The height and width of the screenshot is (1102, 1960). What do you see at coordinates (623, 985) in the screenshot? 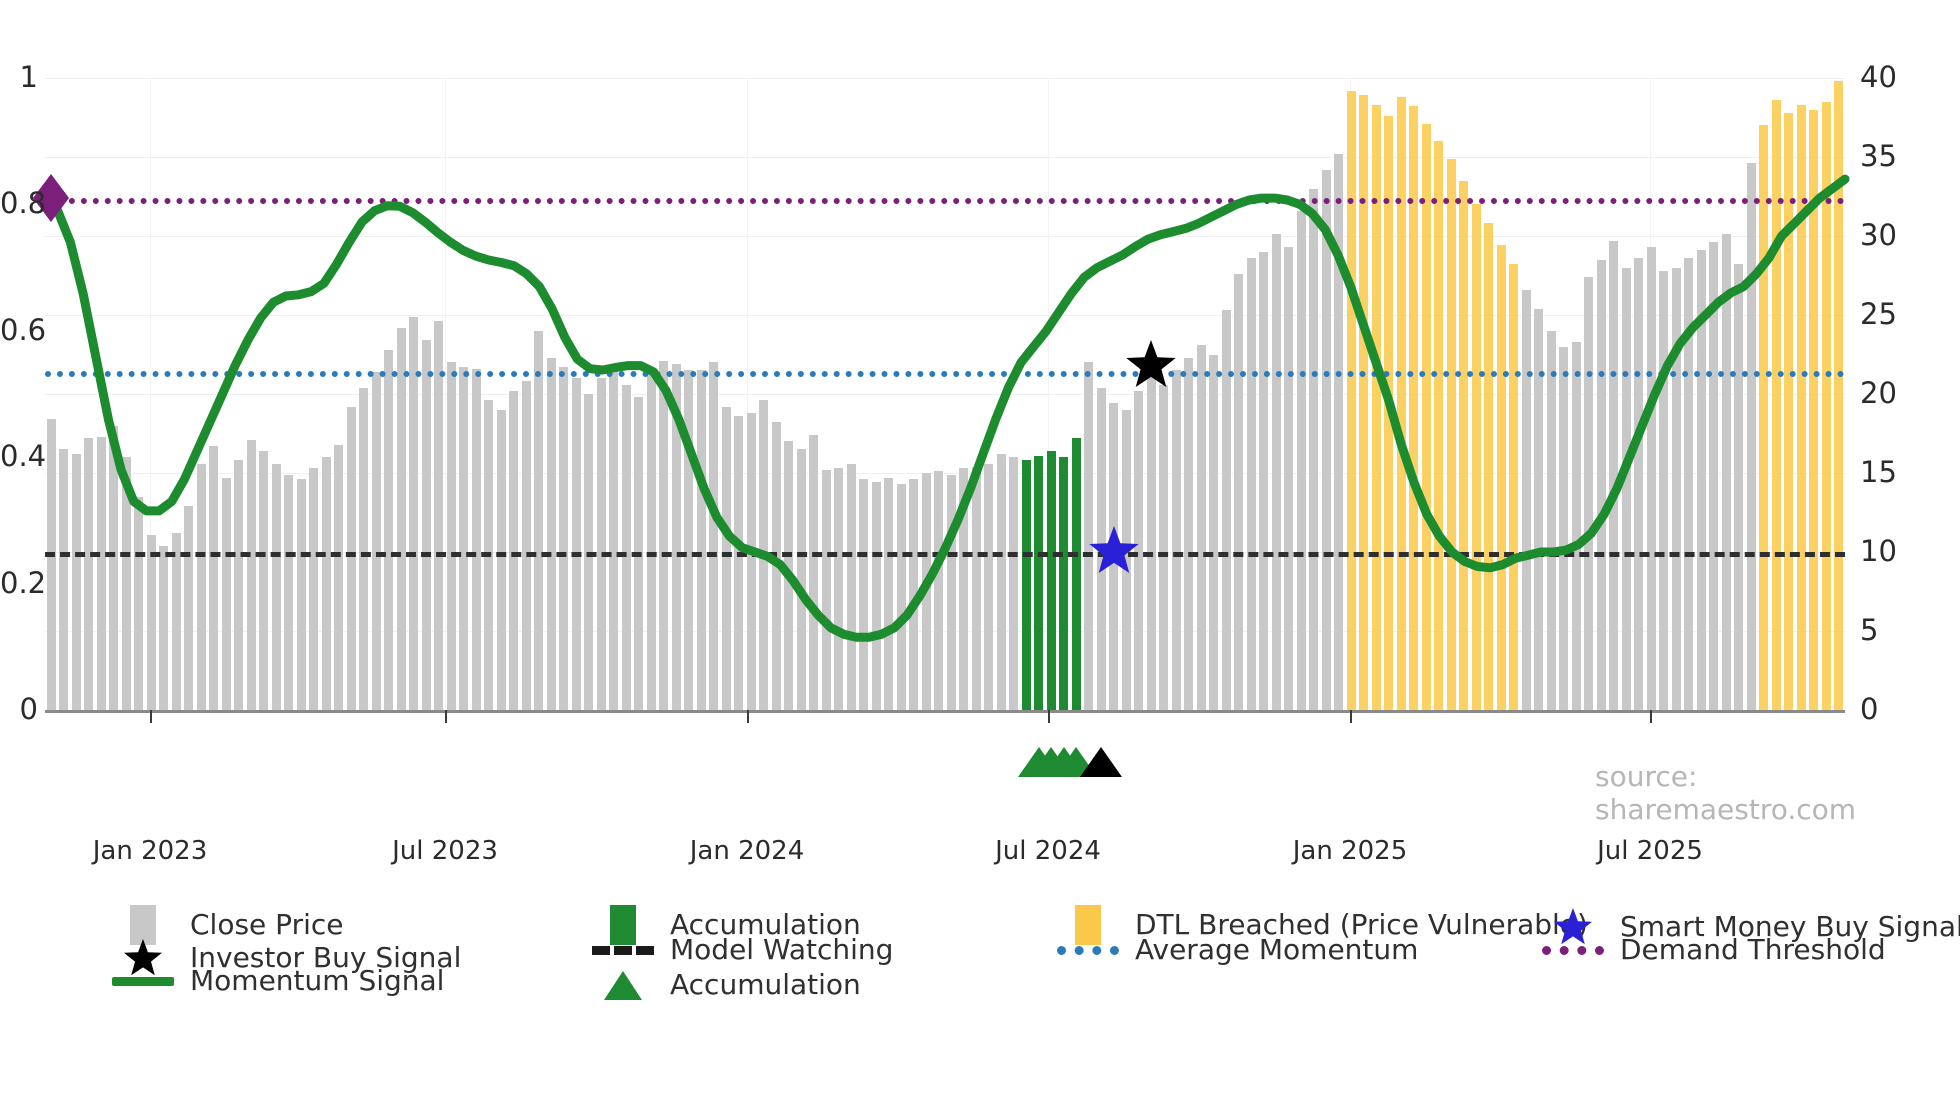
I see `accumulation-triangle-triangle-icon` at bounding box center [623, 985].